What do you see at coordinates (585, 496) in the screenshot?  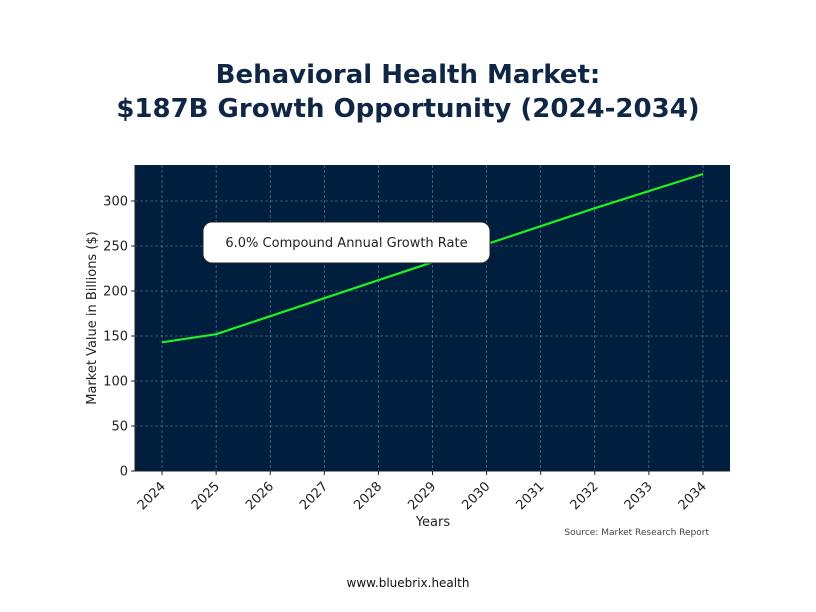 I see `x-tick-label: 2032` at bounding box center [585, 496].